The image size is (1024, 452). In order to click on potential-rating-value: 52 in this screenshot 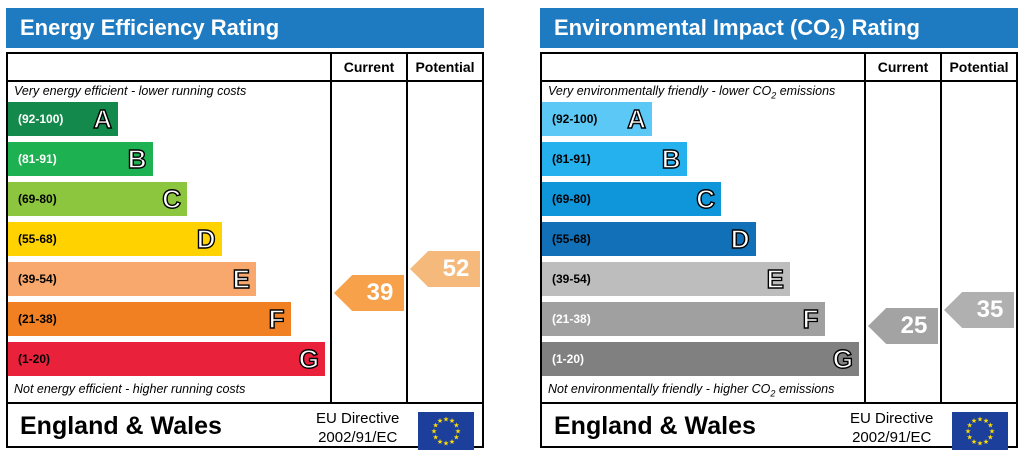, I will do `click(456, 268)`.